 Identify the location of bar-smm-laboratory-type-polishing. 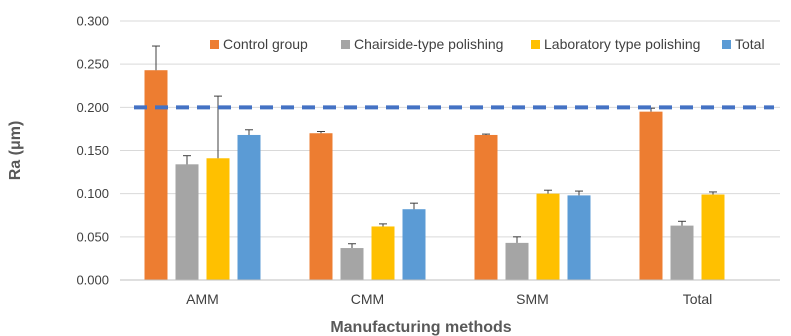
(548, 236).